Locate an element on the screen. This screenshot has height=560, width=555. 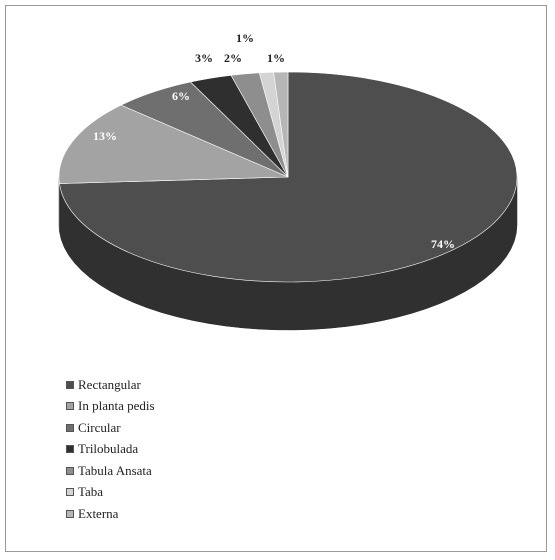
legend-item-tabula-ansata: Tabula Ansata is located at coordinates (110, 471).